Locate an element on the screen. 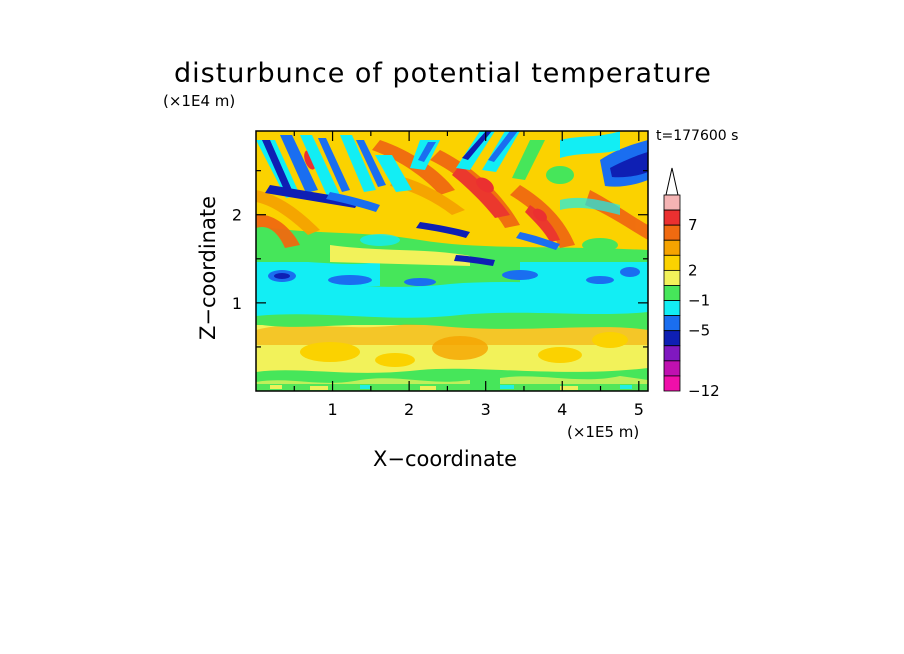 The image size is (904, 654). colorbar-tick-label: 7 is located at coordinates (693, 225).